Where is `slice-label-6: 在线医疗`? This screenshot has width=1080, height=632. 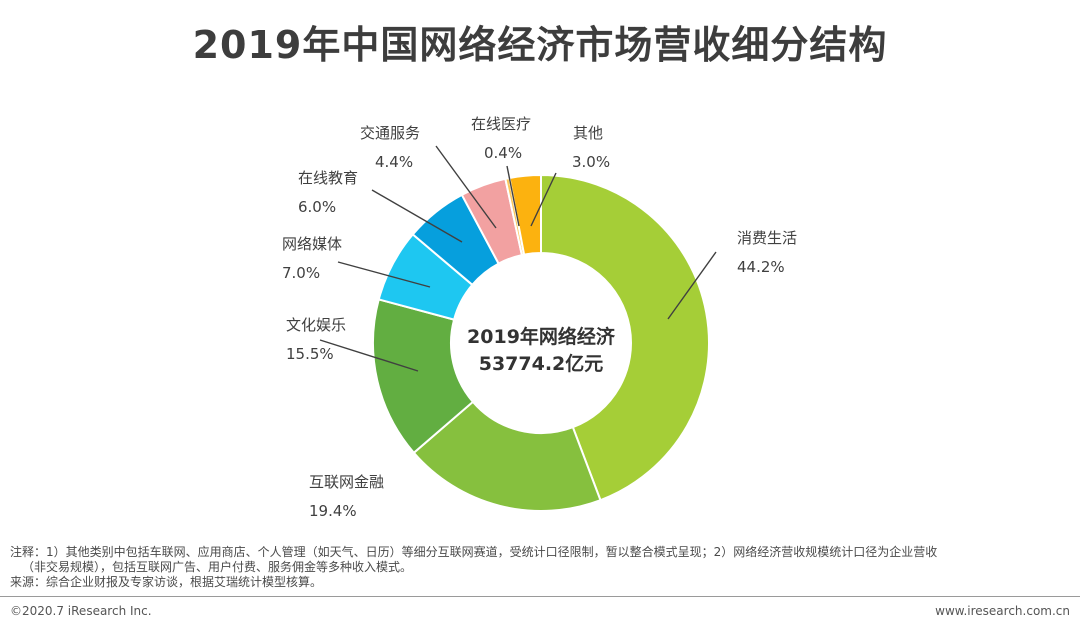 slice-label-6: 在线医疗 is located at coordinates (501, 124).